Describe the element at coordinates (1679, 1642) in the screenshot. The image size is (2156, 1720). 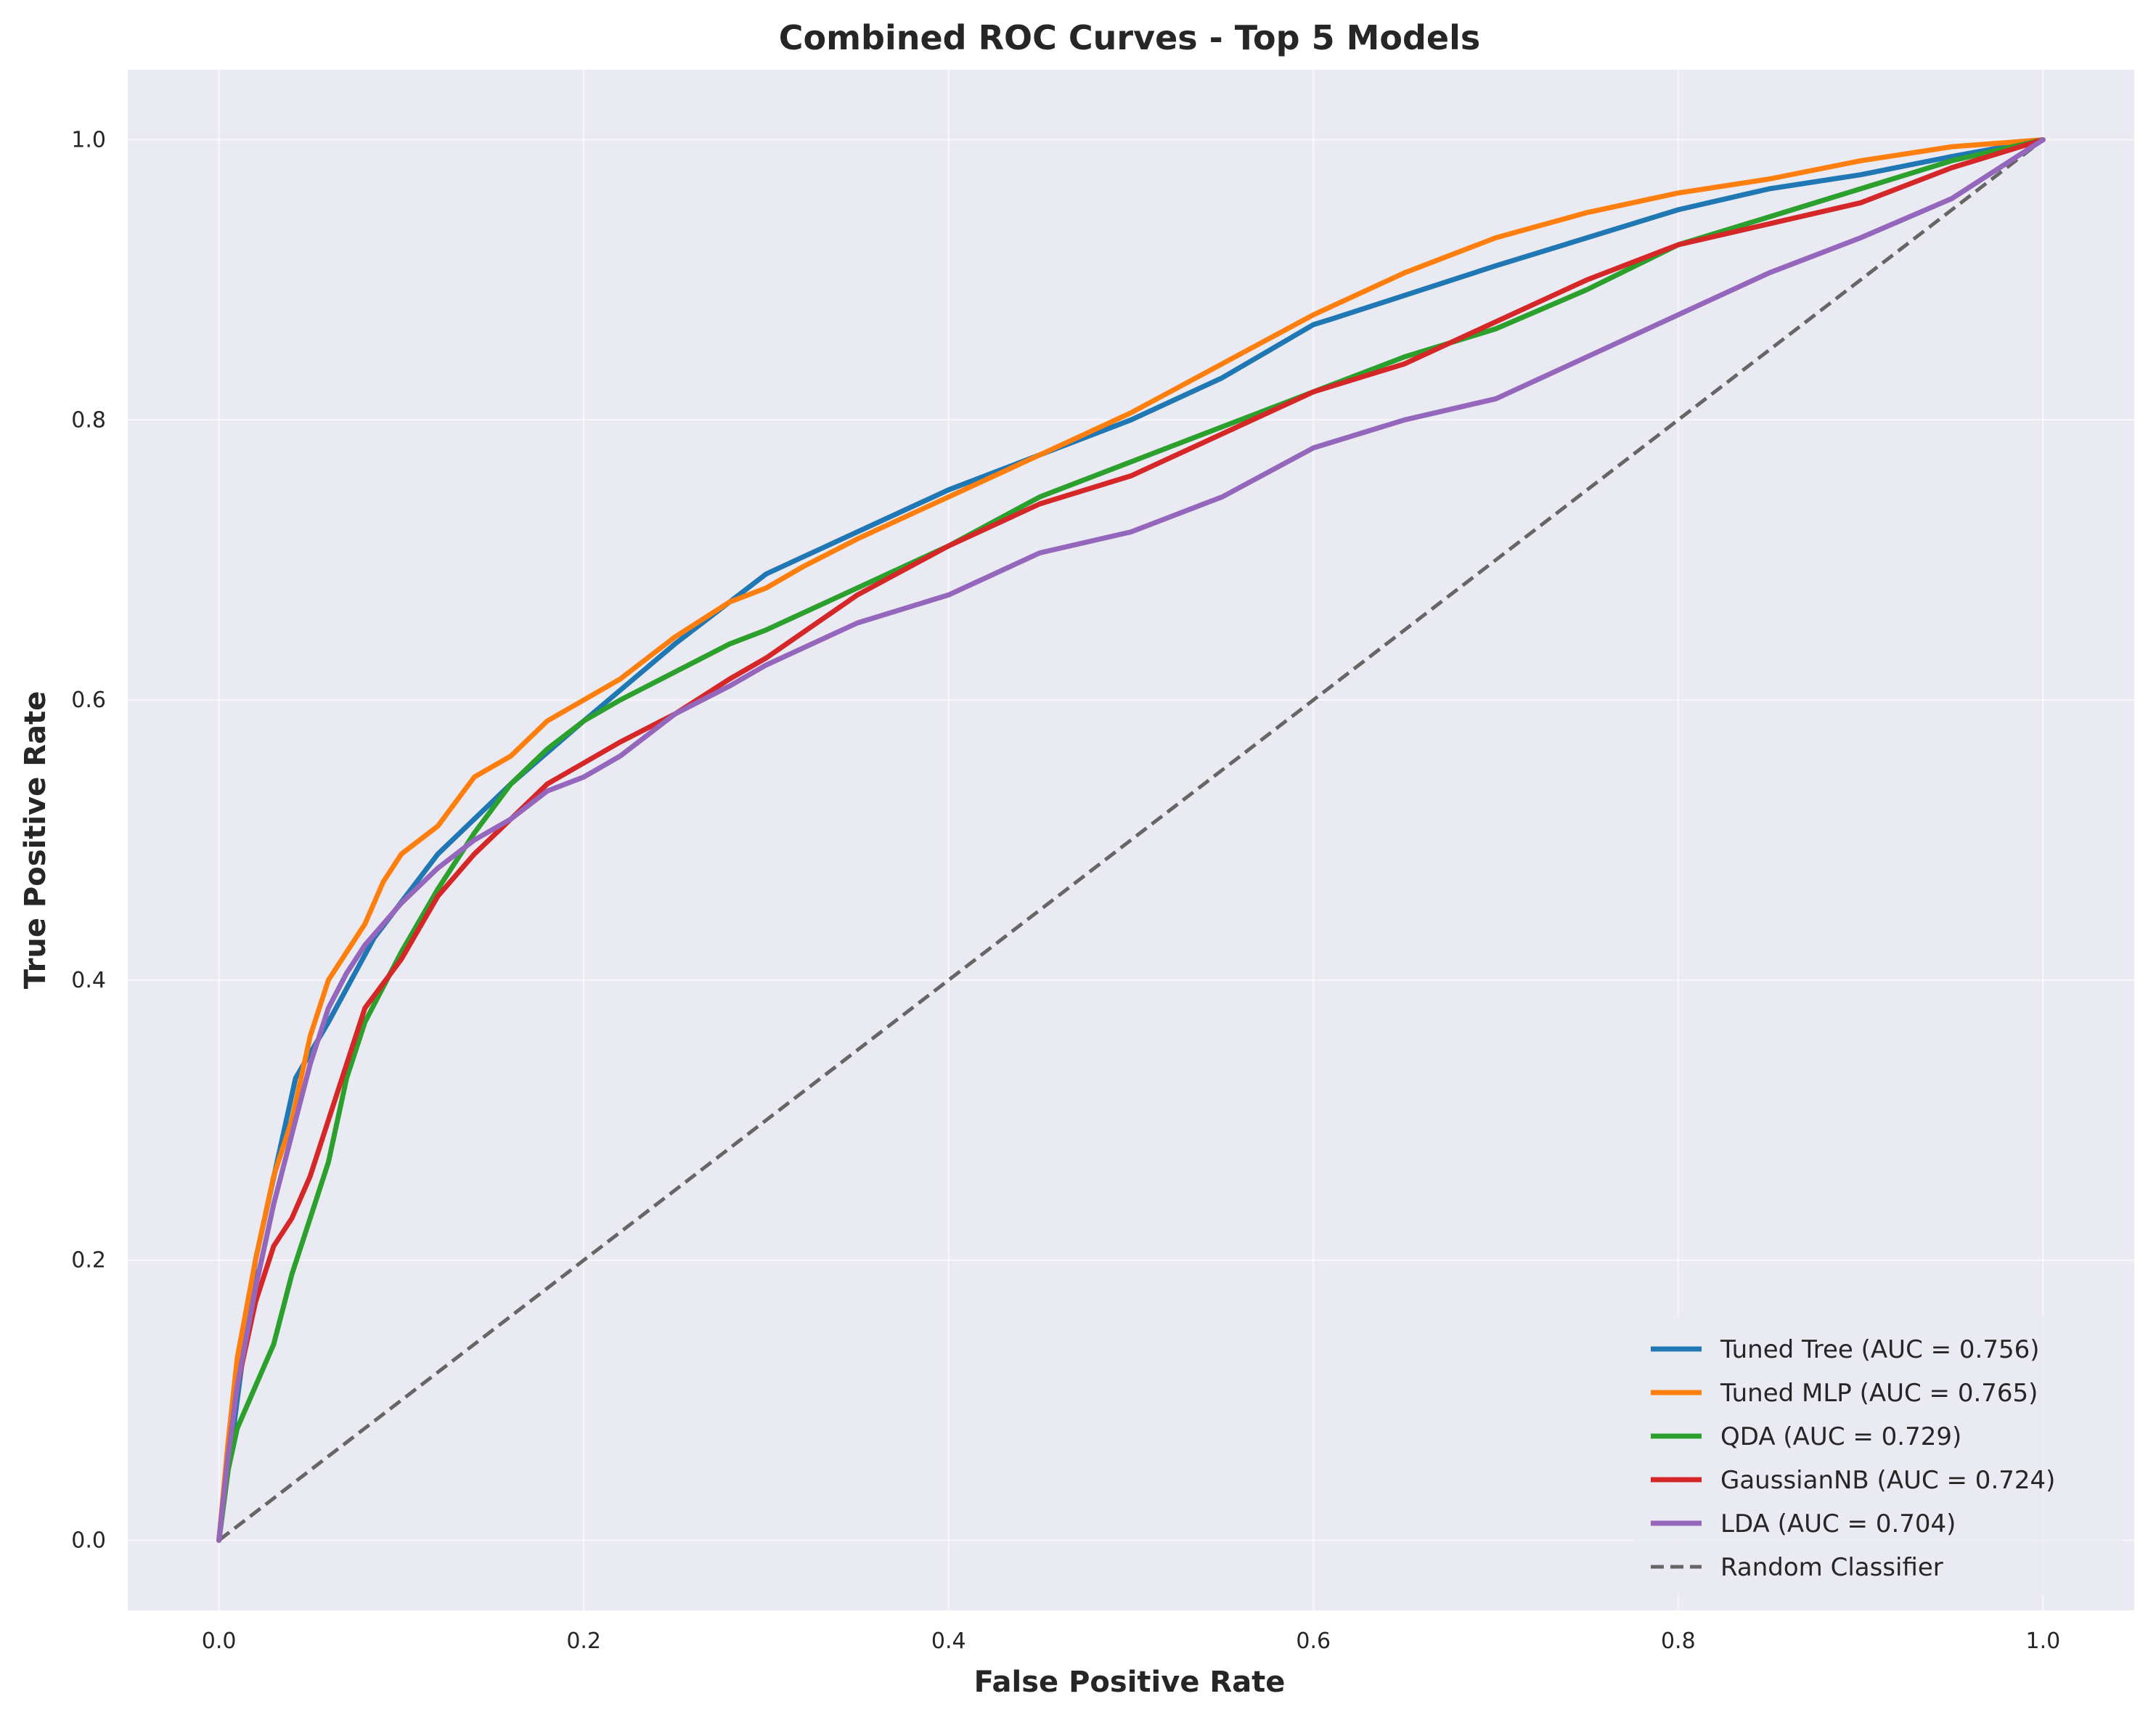
I see `x-tick-label: 0.8` at that location.